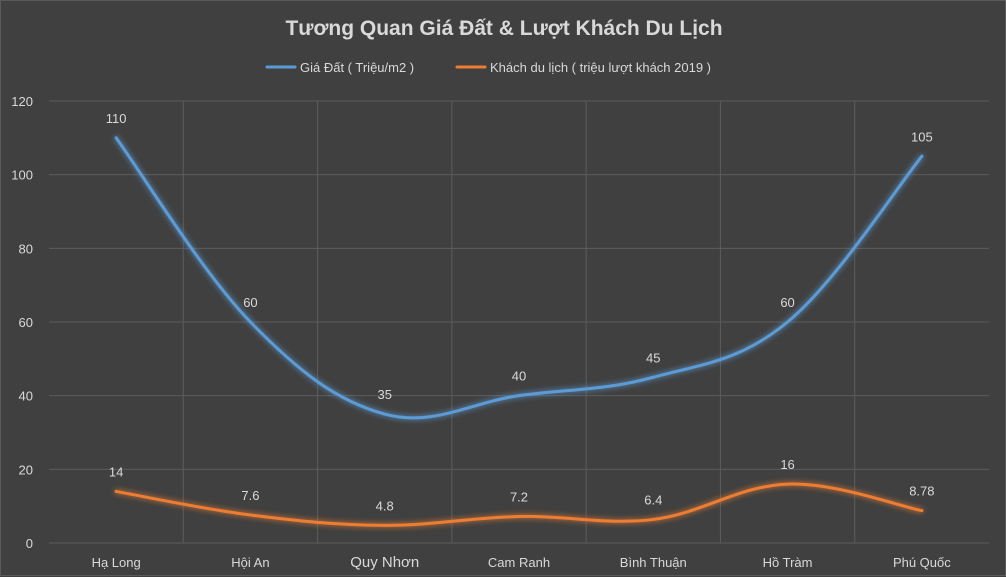  Describe the element at coordinates (653, 562) in the screenshot. I see `x-tick-label: Bình Thuận` at that location.